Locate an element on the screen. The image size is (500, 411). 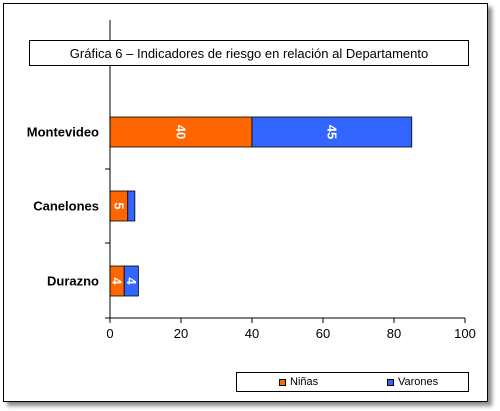
category-label-montevideo: Montevideo is located at coordinates (63, 132).